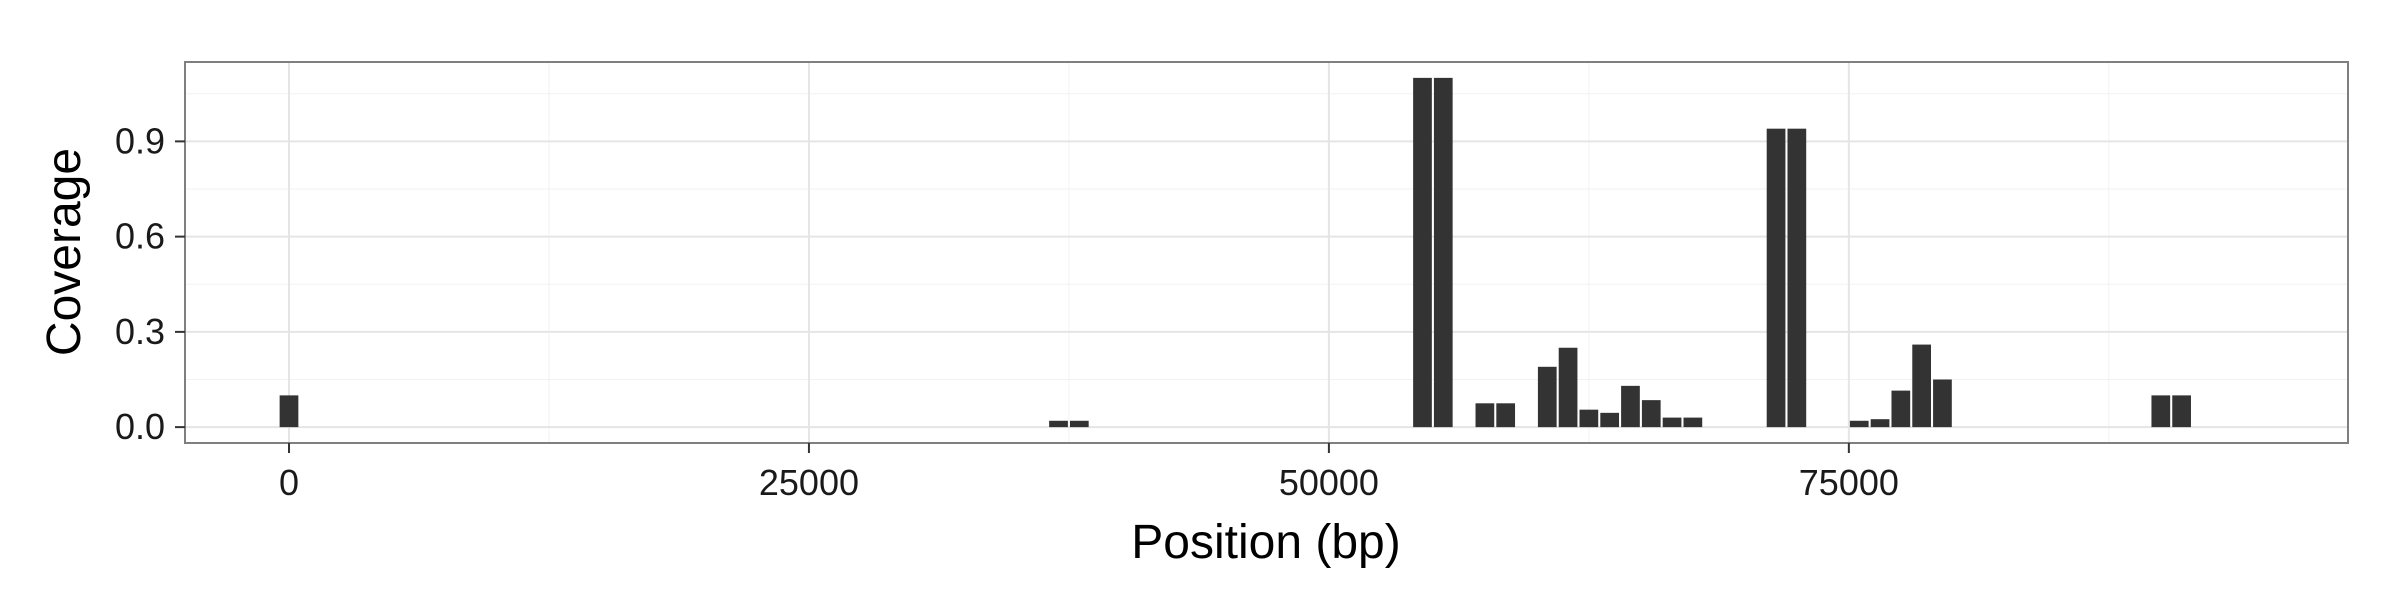 Image resolution: width=2400 pixels, height=600 pixels. What do you see at coordinates (140, 426) in the screenshot?
I see `y-tick-label: 0.0` at bounding box center [140, 426].